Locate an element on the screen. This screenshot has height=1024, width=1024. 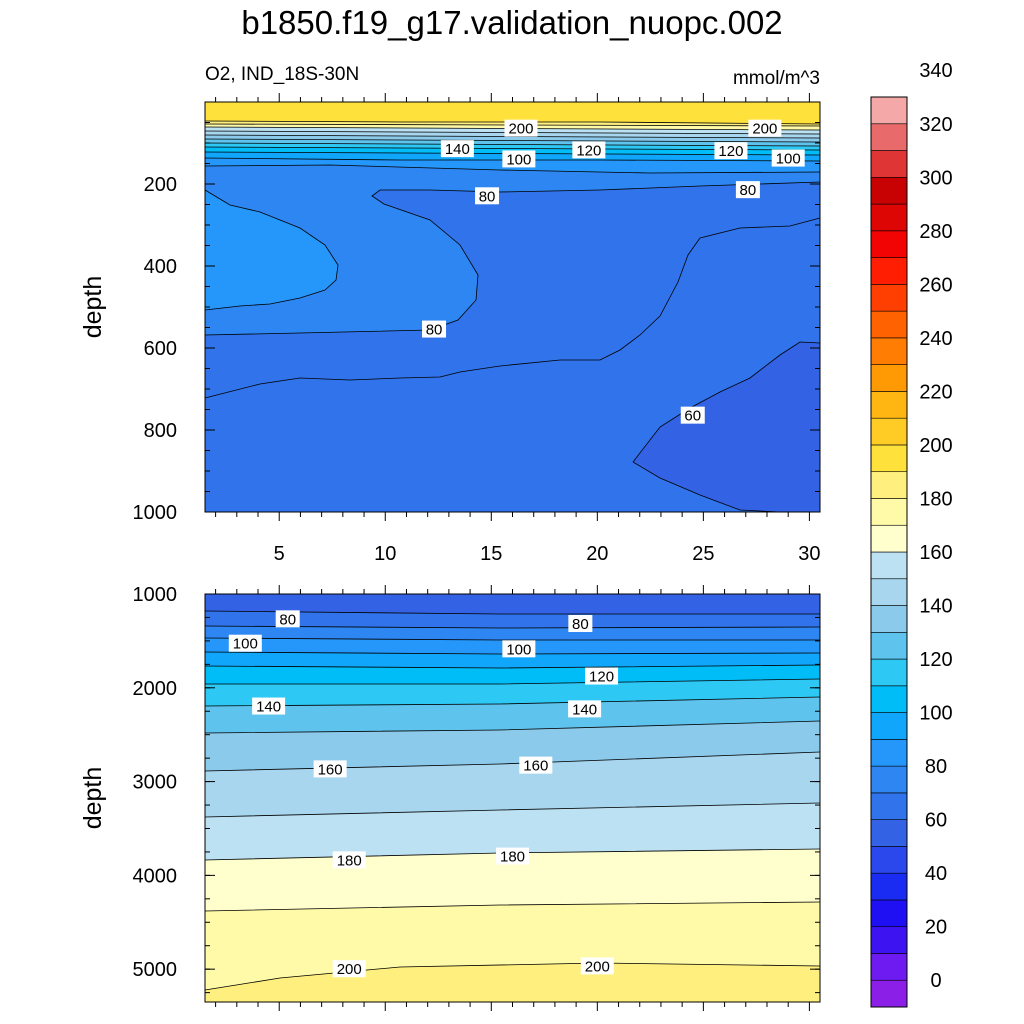
upper-contour-label-text: 120 is located at coordinates (730, 151).